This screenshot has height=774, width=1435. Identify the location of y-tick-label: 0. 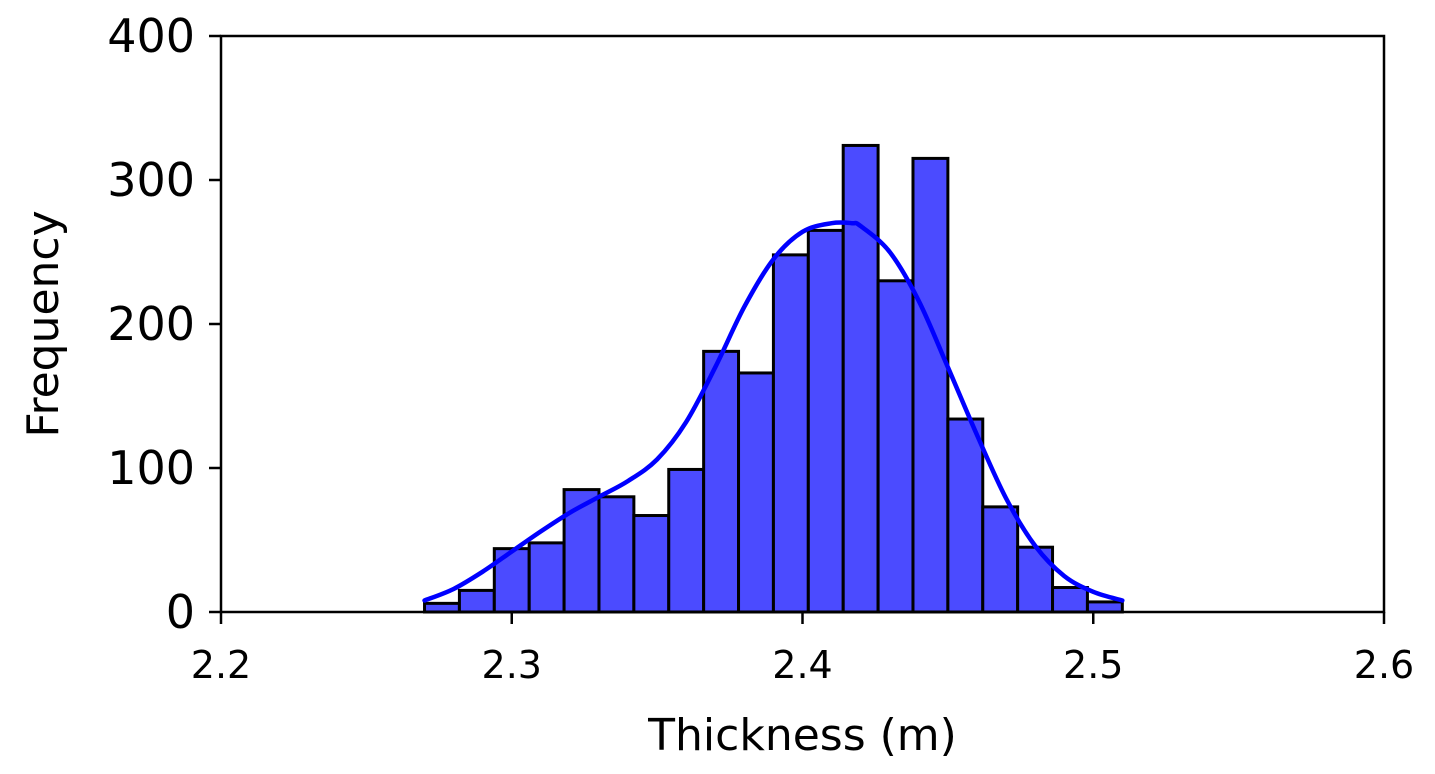
(180, 612).